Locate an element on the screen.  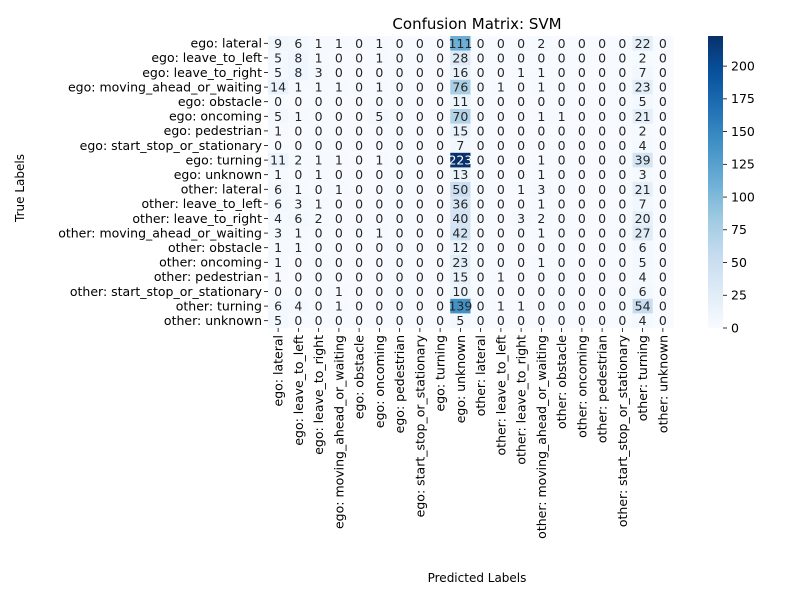
y-tick-label: other: oncoming is located at coordinates (210, 262).